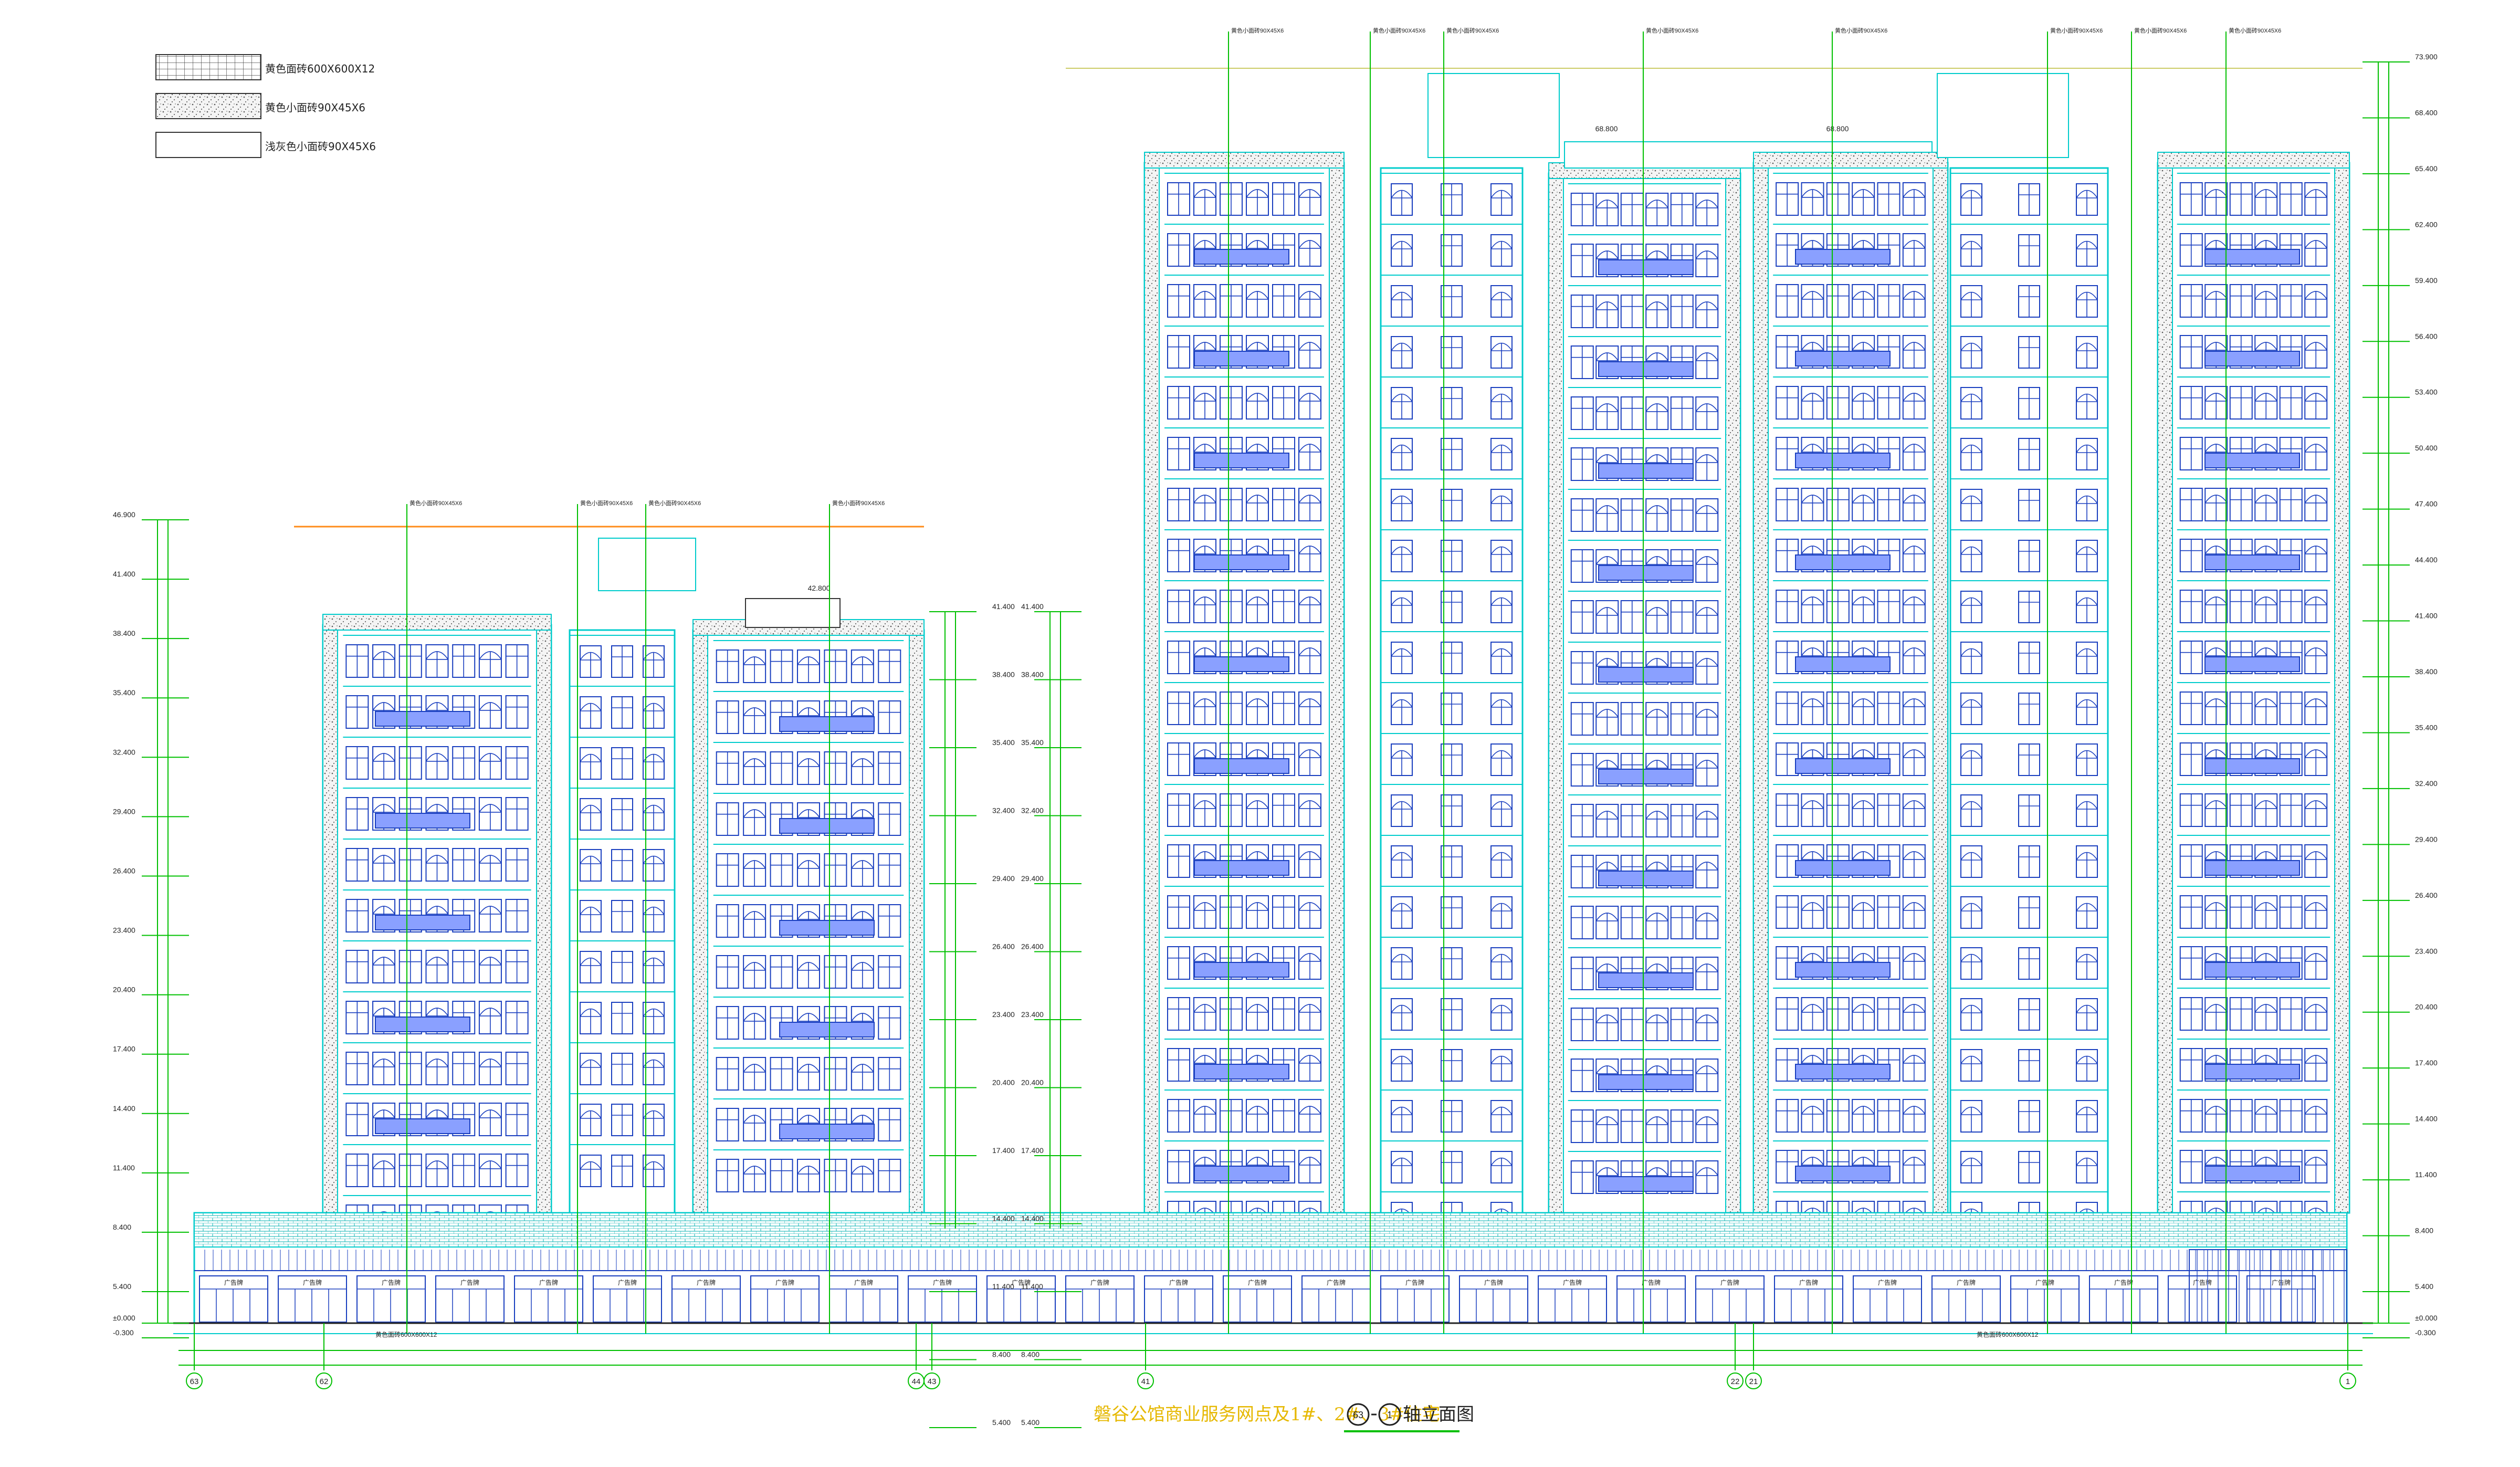 The width and height of the screenshot is (2520, 1467). Describe the element at coordinates (320, 68) in the screenshot. I see `legend-label: 黄色面砖600X600X12` at that location.